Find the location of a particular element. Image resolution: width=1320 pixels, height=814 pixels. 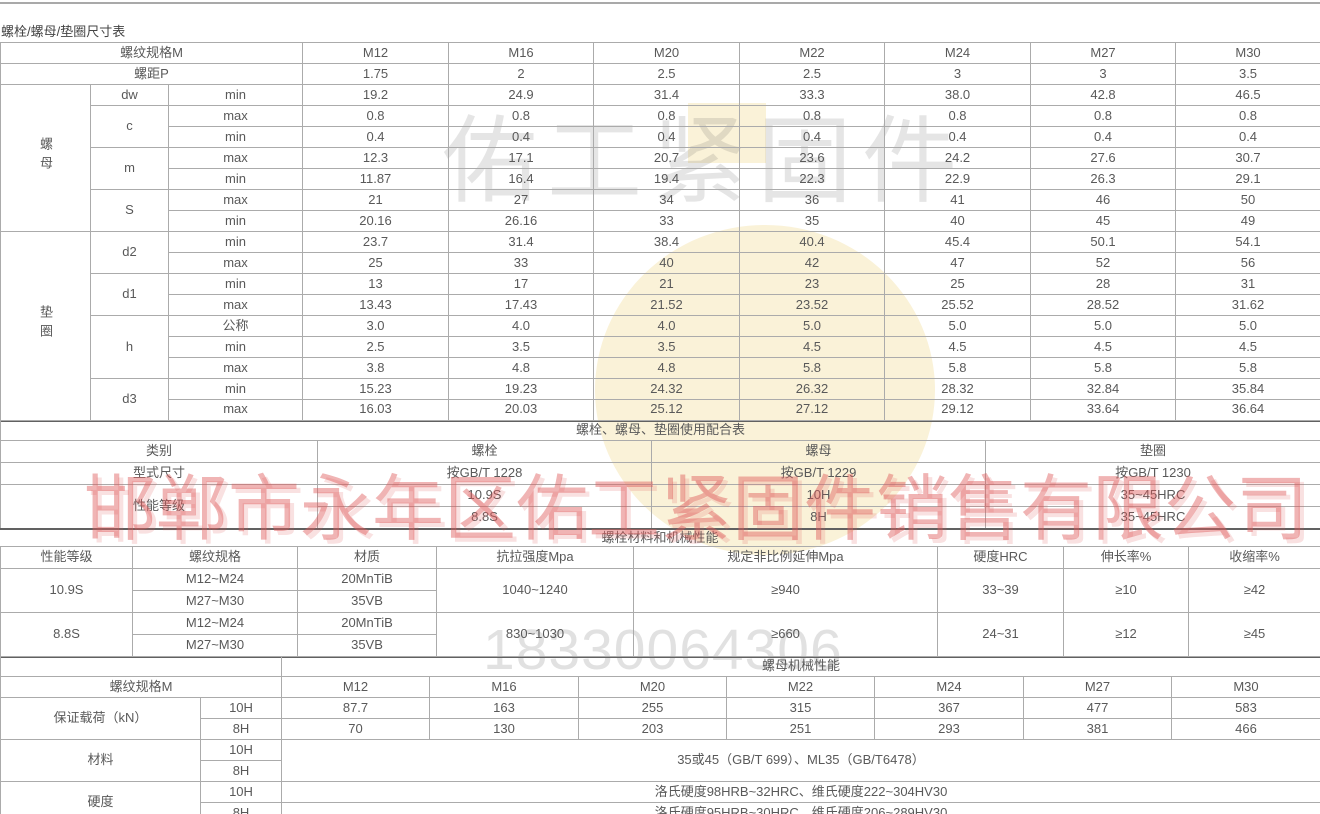

material-label: 材料 is located at coordinates (100, 760).